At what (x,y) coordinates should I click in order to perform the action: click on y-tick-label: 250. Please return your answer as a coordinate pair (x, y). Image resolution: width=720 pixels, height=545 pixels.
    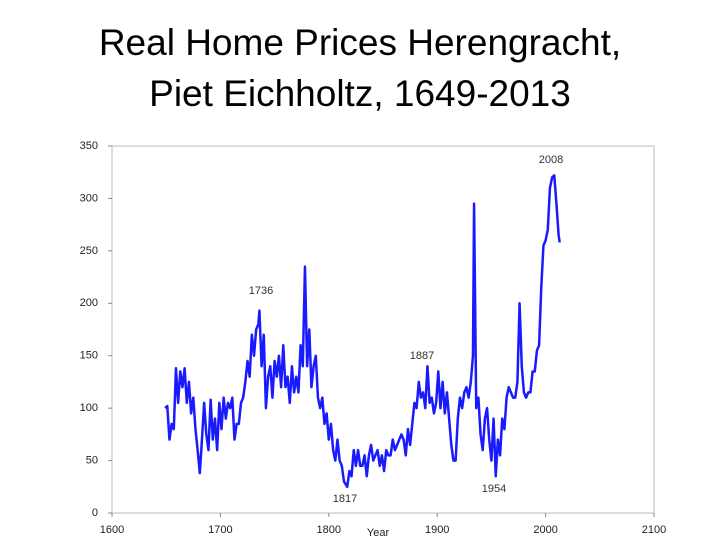
    Looking at the image, I should click on (89, 251).